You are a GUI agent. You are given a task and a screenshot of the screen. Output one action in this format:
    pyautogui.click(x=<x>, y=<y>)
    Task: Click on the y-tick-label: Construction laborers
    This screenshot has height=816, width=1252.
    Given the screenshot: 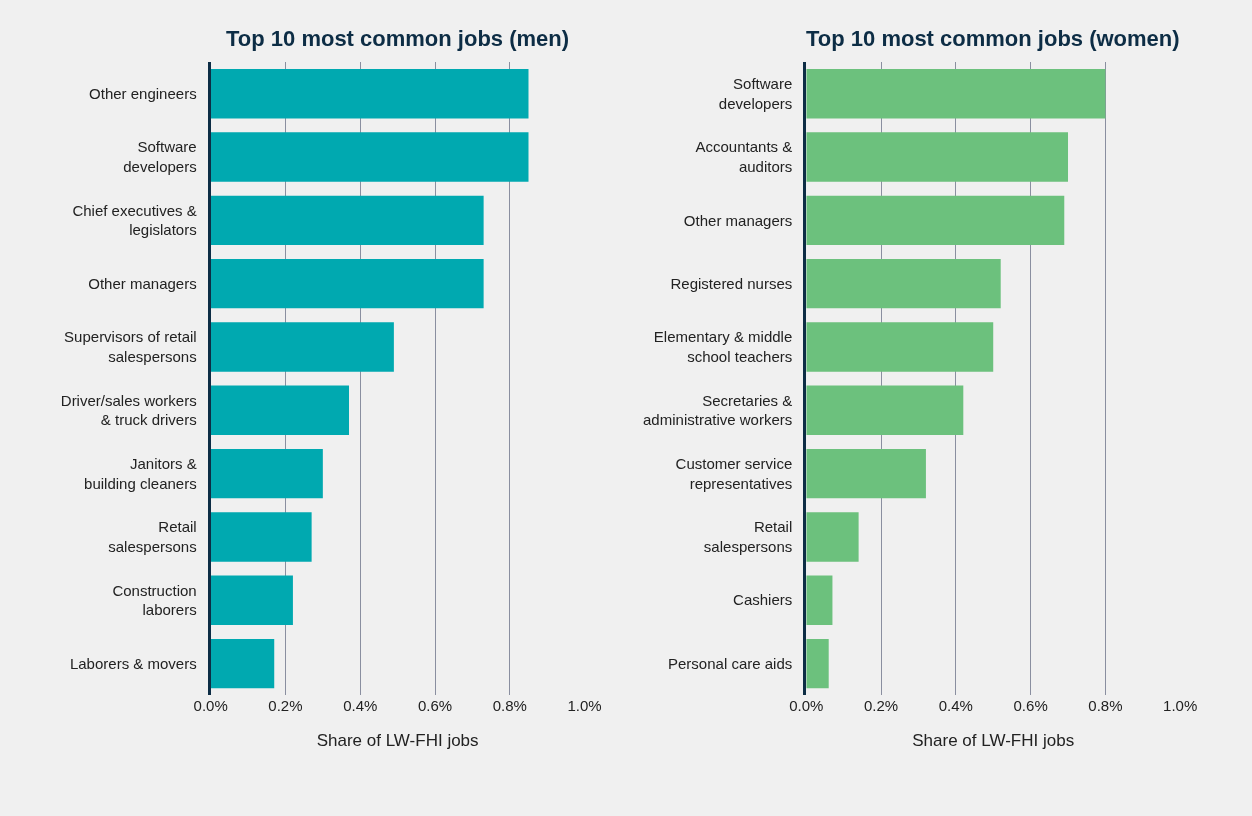 What is the action you would take?
    pyautogui.click(x=154, y=600)
    